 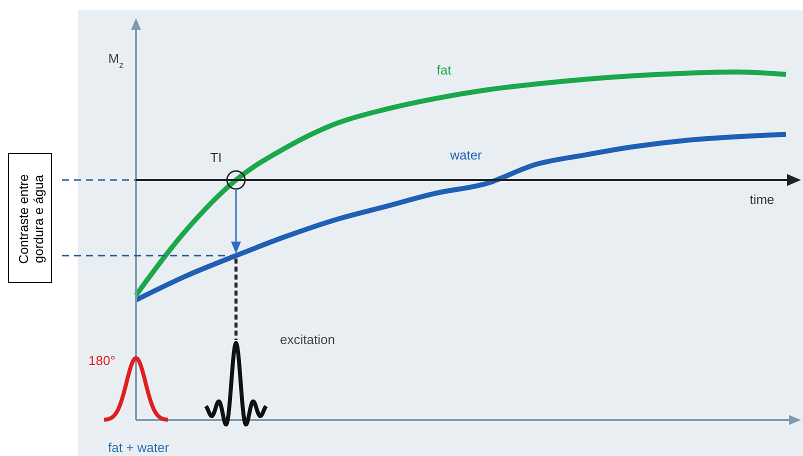 I want to click on series-label: fat, so click(x=444, y=70).